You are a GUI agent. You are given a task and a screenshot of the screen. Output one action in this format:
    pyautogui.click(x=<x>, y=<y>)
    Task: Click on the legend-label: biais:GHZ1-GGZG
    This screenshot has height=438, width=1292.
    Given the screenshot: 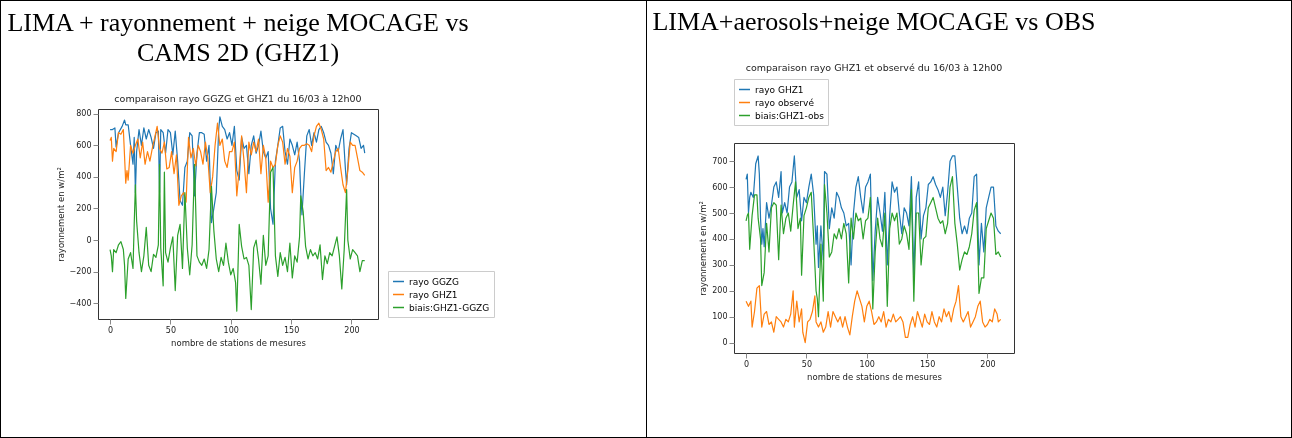 What is the action you would take?
    pyautogui.click(x=449, y=307)
    